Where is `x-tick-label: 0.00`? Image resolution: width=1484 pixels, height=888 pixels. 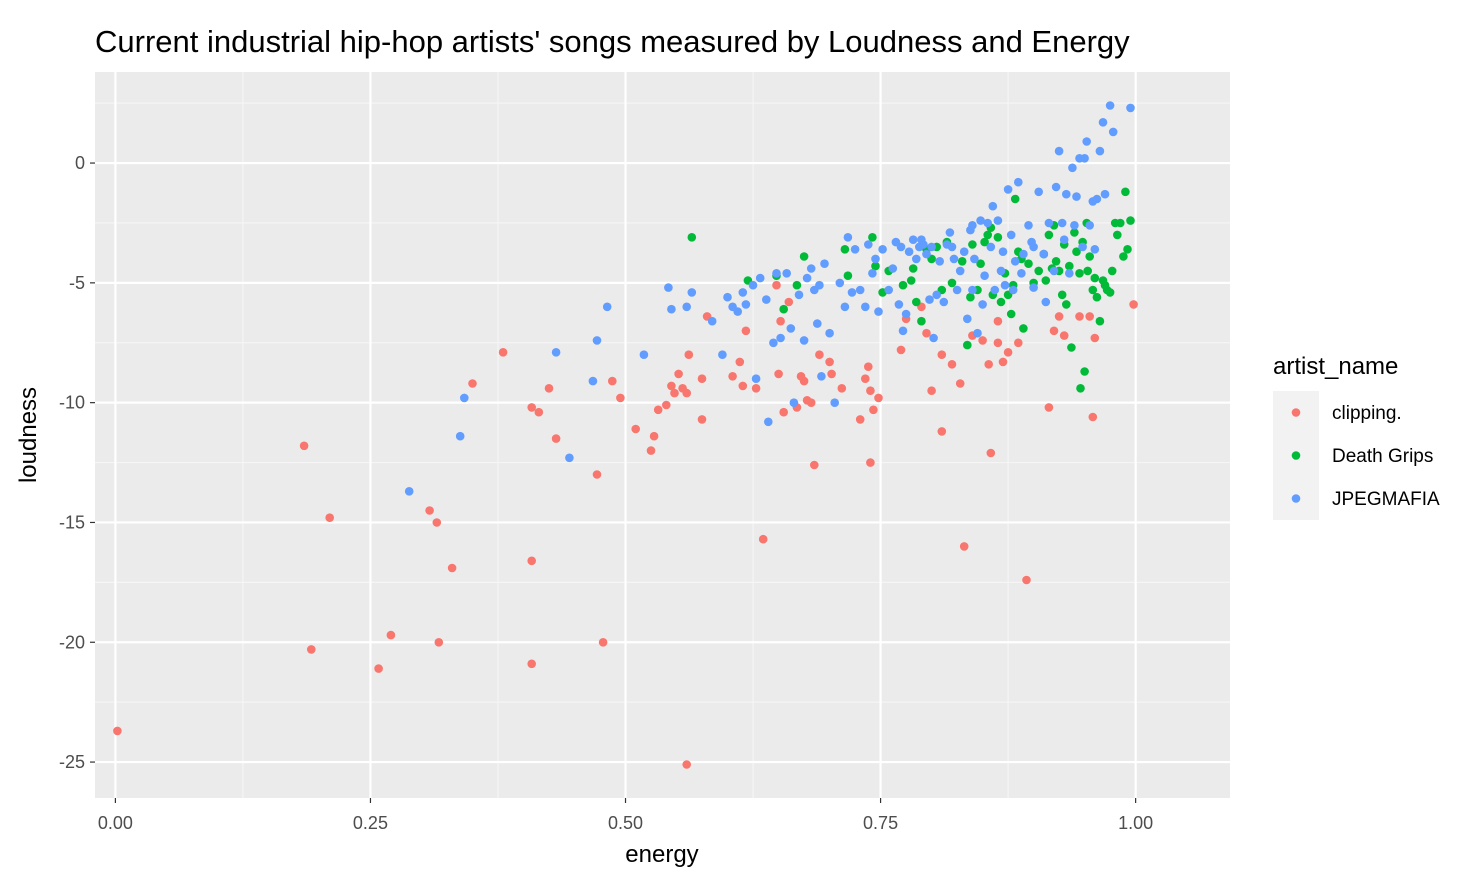 x-tick-label: 0.00 is located at coordinates (115, 823).